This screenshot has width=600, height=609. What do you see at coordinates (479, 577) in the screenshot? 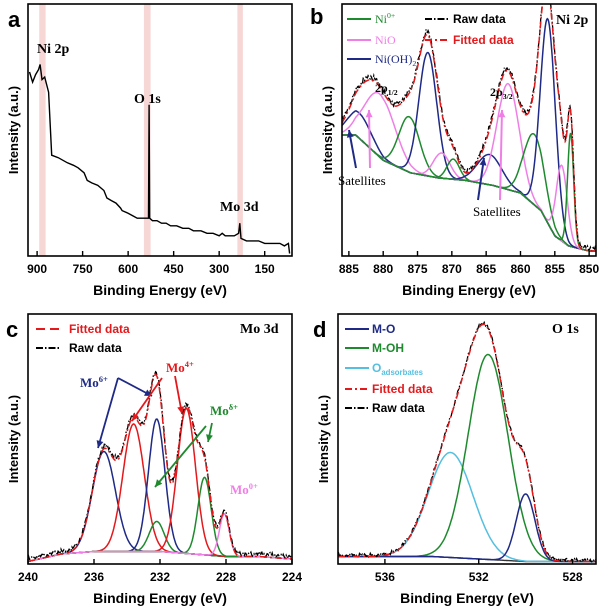
I see `d-tick-label-532: 532` at bounding box center [479, 577].